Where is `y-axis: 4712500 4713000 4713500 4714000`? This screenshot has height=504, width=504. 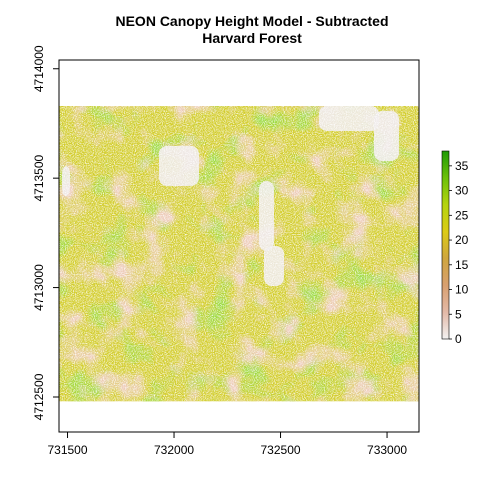 y-axis: 4712500 4713000 4713500 4714000 is located at coordinates (45, 232).